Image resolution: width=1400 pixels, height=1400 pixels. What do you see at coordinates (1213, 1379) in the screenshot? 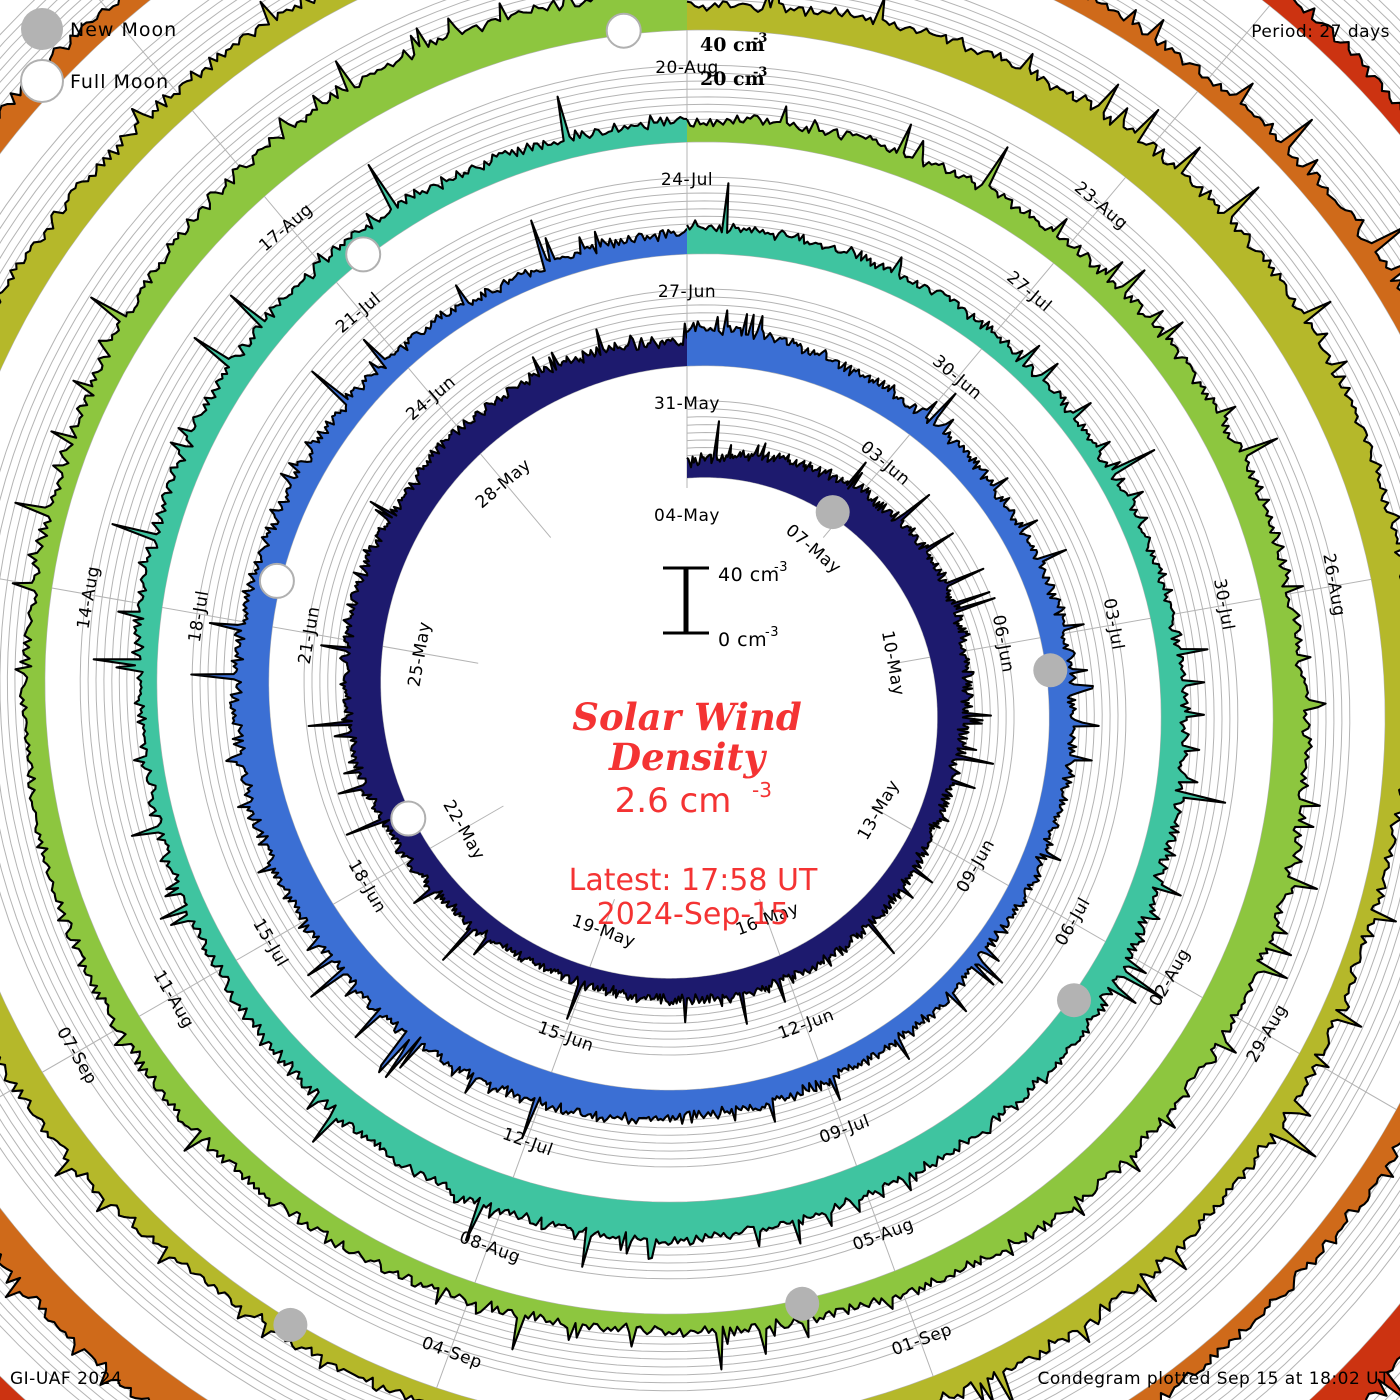
I see `plotted-label: Condegram plotted Sep 15 at 18:02 UT` at bounding box center [1213, 1379].